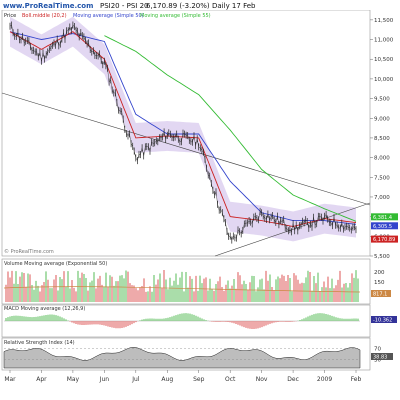 The image size is (400, 400). I want to click on volume-tick-label: 150, so click(379, 283).